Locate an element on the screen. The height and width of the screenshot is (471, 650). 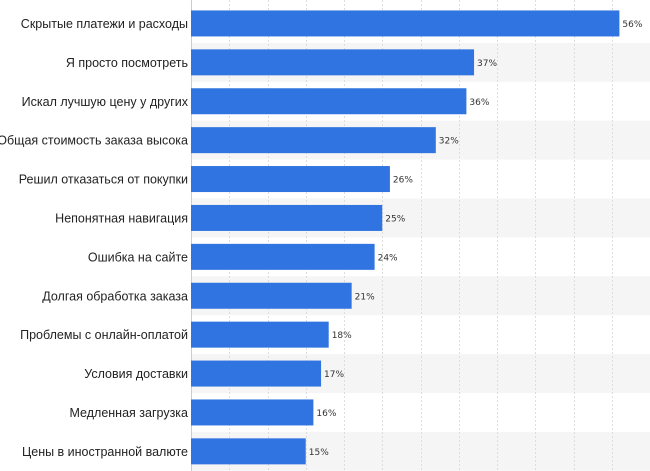
value-label: 16% is located at coordinates (326, 414).